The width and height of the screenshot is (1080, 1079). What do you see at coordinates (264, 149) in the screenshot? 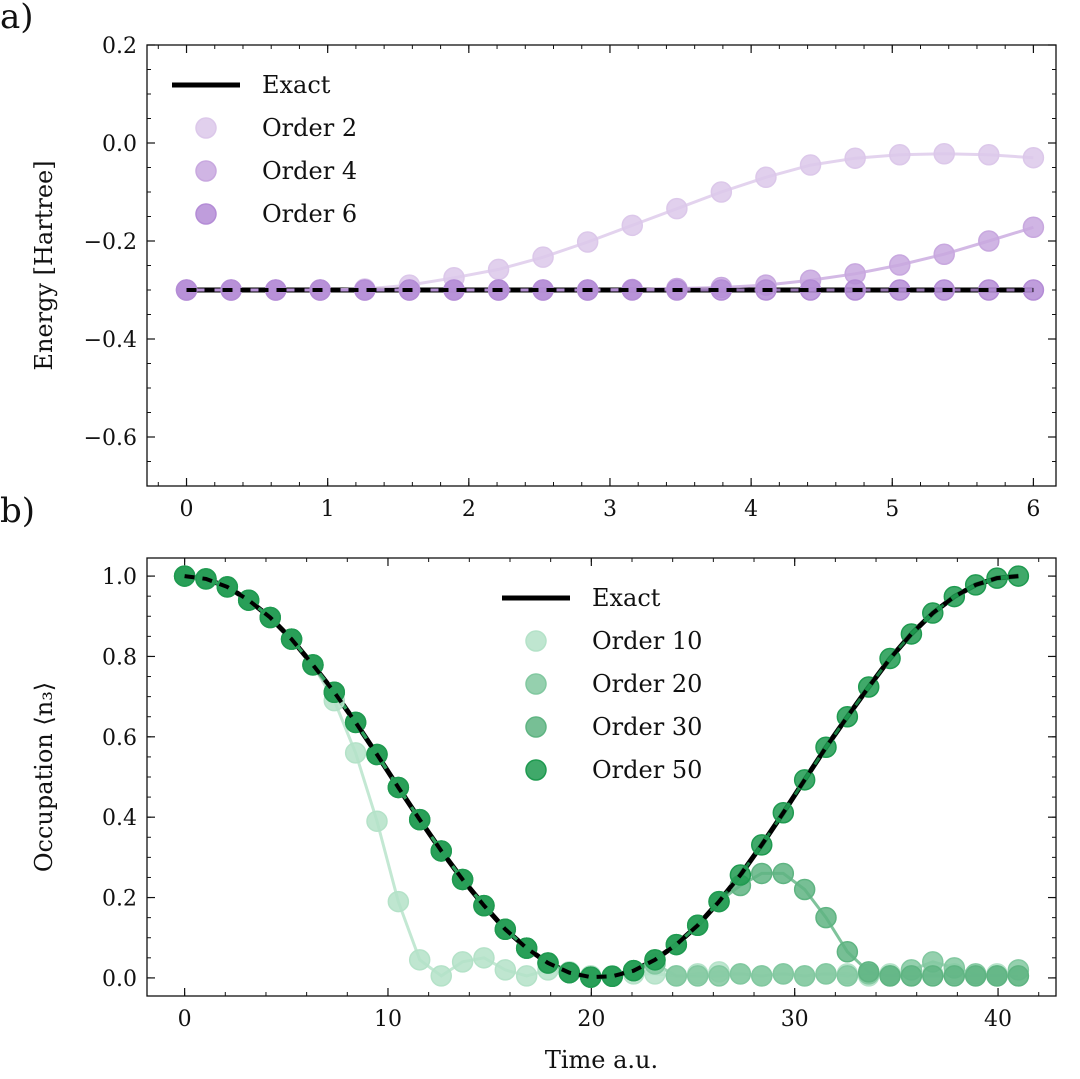
I see `legend: Exact Order 2 Order 4 Order 6` at bounding box center [264, 149].